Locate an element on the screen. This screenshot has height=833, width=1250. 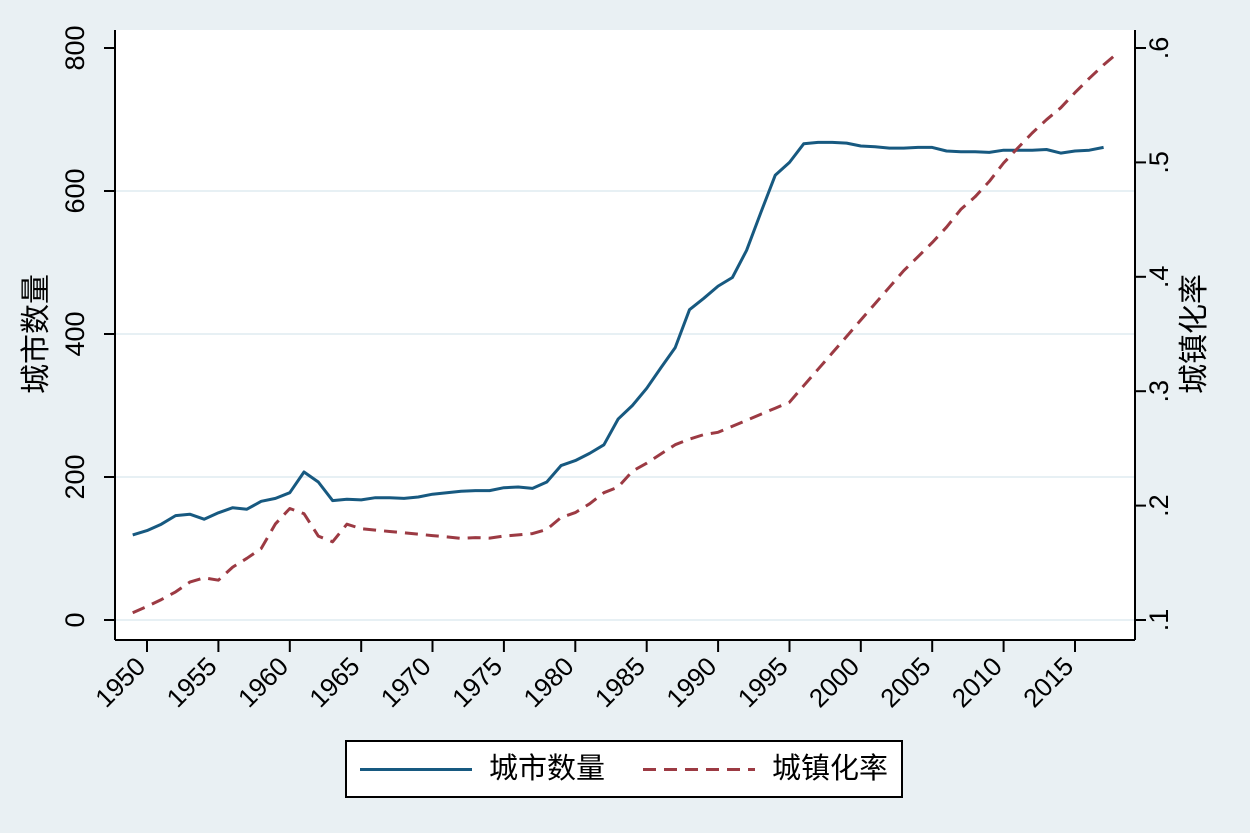
x-tick-label: 1980 is located at coordinates (548, 682).